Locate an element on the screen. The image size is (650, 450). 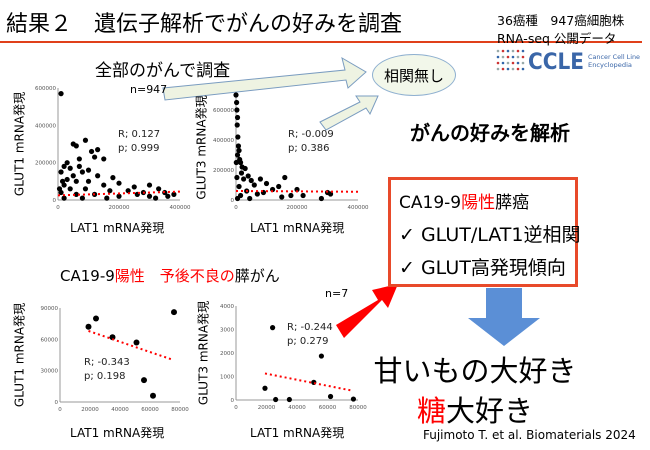
conclusion-line-1: 甘いもの大好き is located at coordinates (475, 371).